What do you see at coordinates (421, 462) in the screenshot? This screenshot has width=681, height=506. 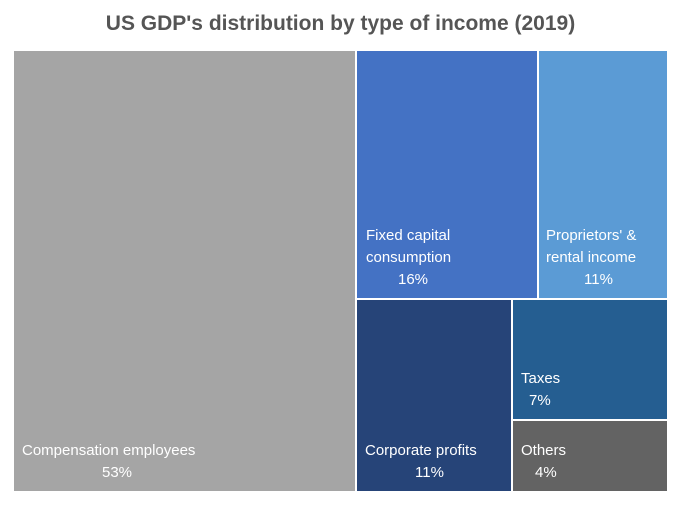 I see `tile-label: Corporate profits 11%` at bounding box center [421, 462].